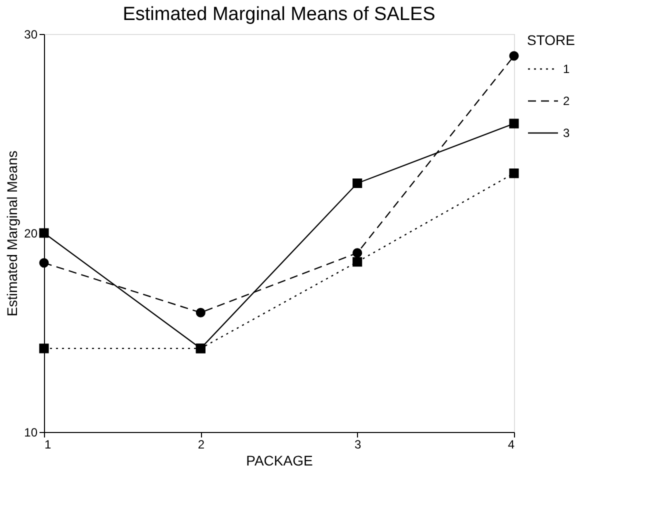 The width and height of the screenshot is (668, 506). What do you see at coordinates (551, 40) in the screenshot?
I see `legend-title: STORE` at bounding box center [551, 40].